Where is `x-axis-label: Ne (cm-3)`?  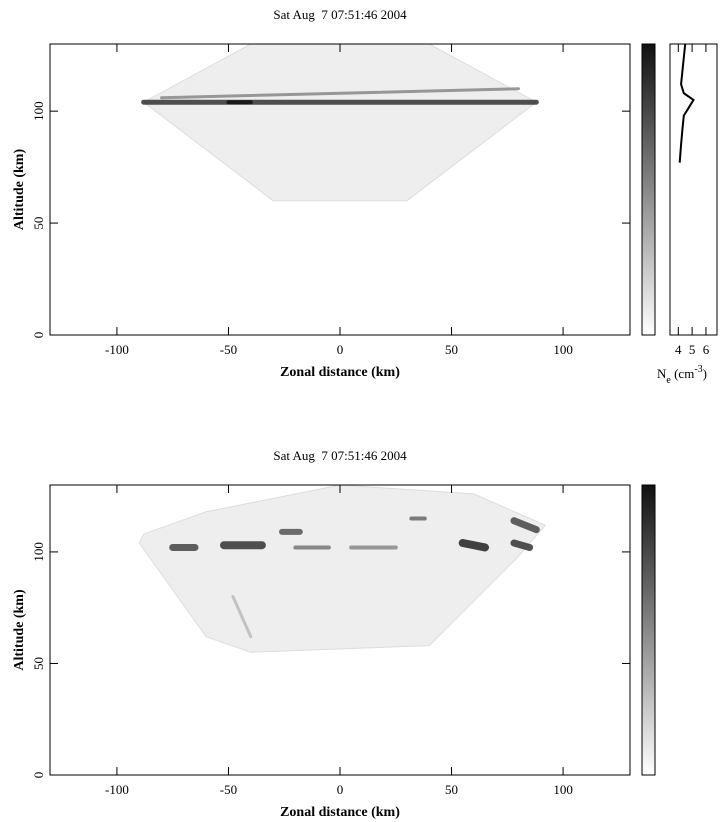
x-axis-label: Ne (cm-3) is located at coordinates (682, 375).